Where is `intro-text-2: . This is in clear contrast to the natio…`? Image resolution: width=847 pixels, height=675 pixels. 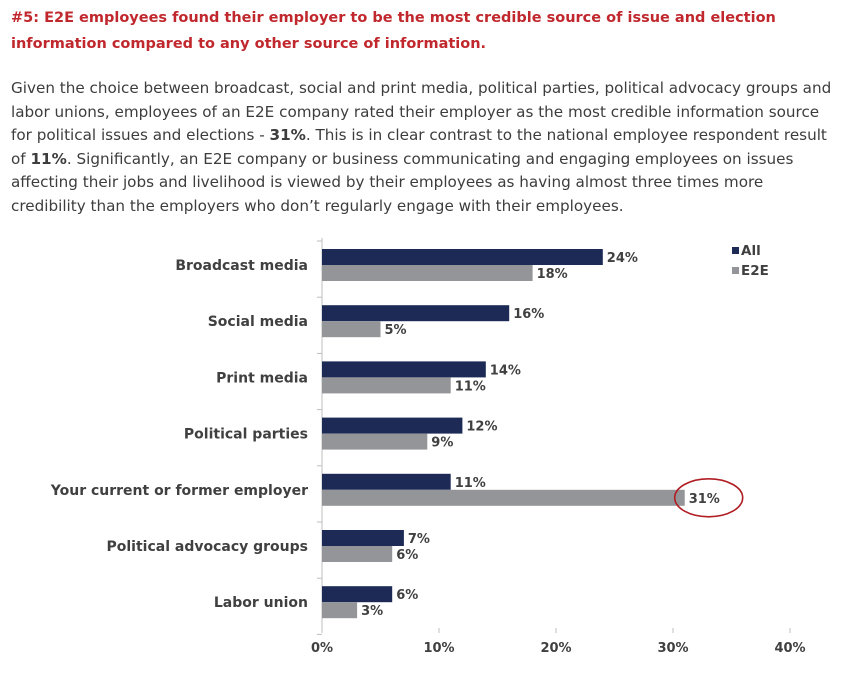
intro-text-2: . This is in clear contrast to the natio… is located at coordinates (419, 147).